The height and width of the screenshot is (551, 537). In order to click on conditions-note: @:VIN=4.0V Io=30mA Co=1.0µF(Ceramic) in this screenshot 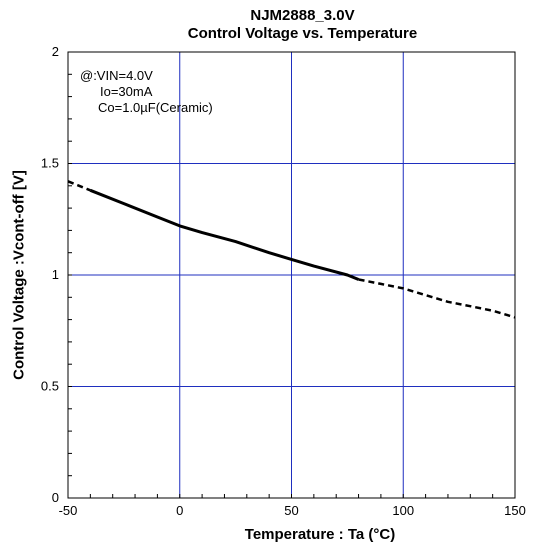, I will do `click(146, 92)`.